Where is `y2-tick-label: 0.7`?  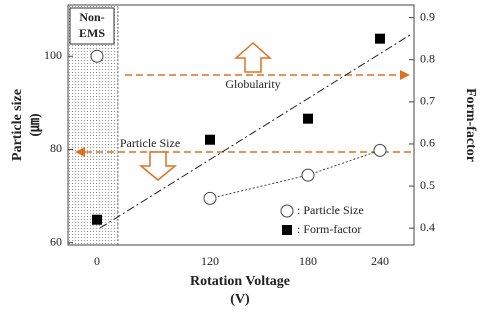 y2-tick-label: 0.7 is located at coordinates (427, 101).